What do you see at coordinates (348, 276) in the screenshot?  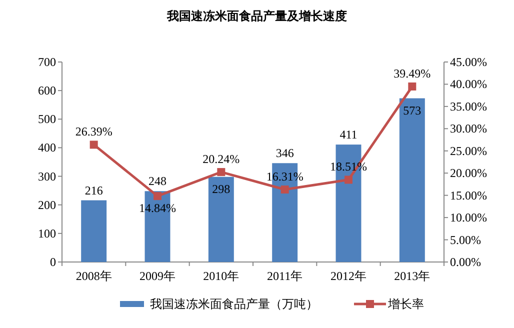 I see `x-tick-label: 2012年` at bounding box center [348, 276].